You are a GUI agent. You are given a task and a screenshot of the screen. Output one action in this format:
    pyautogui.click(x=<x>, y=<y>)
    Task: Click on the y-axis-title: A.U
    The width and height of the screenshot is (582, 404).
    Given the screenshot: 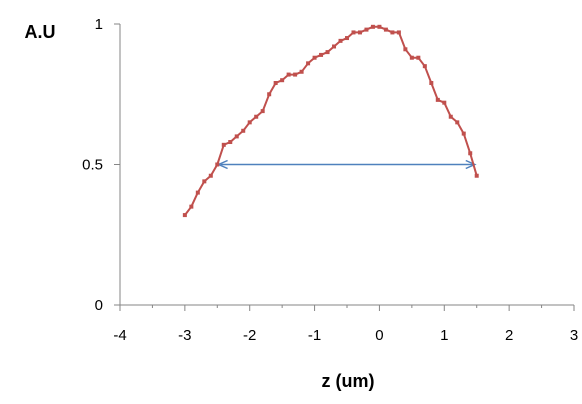 What is the action you would take?
    pyautogui.click(x=40, y=32)
    